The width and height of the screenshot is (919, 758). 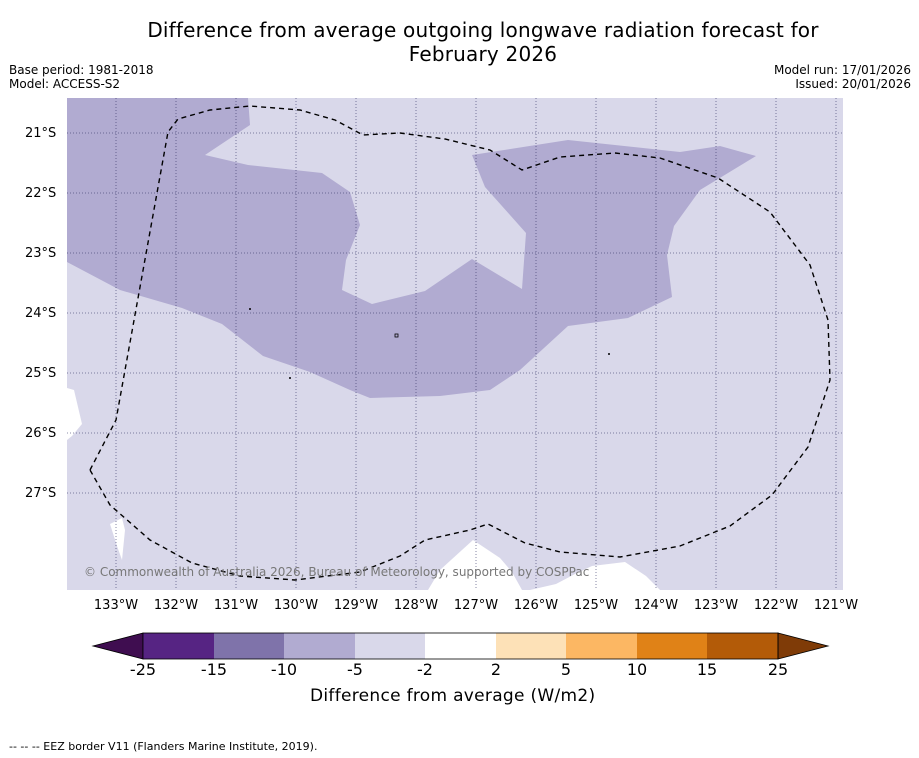 What do you see at coordinates (776, 605) in the screenshot?
I see `longitude-label: 122°W` at bounding box center [776, 605].